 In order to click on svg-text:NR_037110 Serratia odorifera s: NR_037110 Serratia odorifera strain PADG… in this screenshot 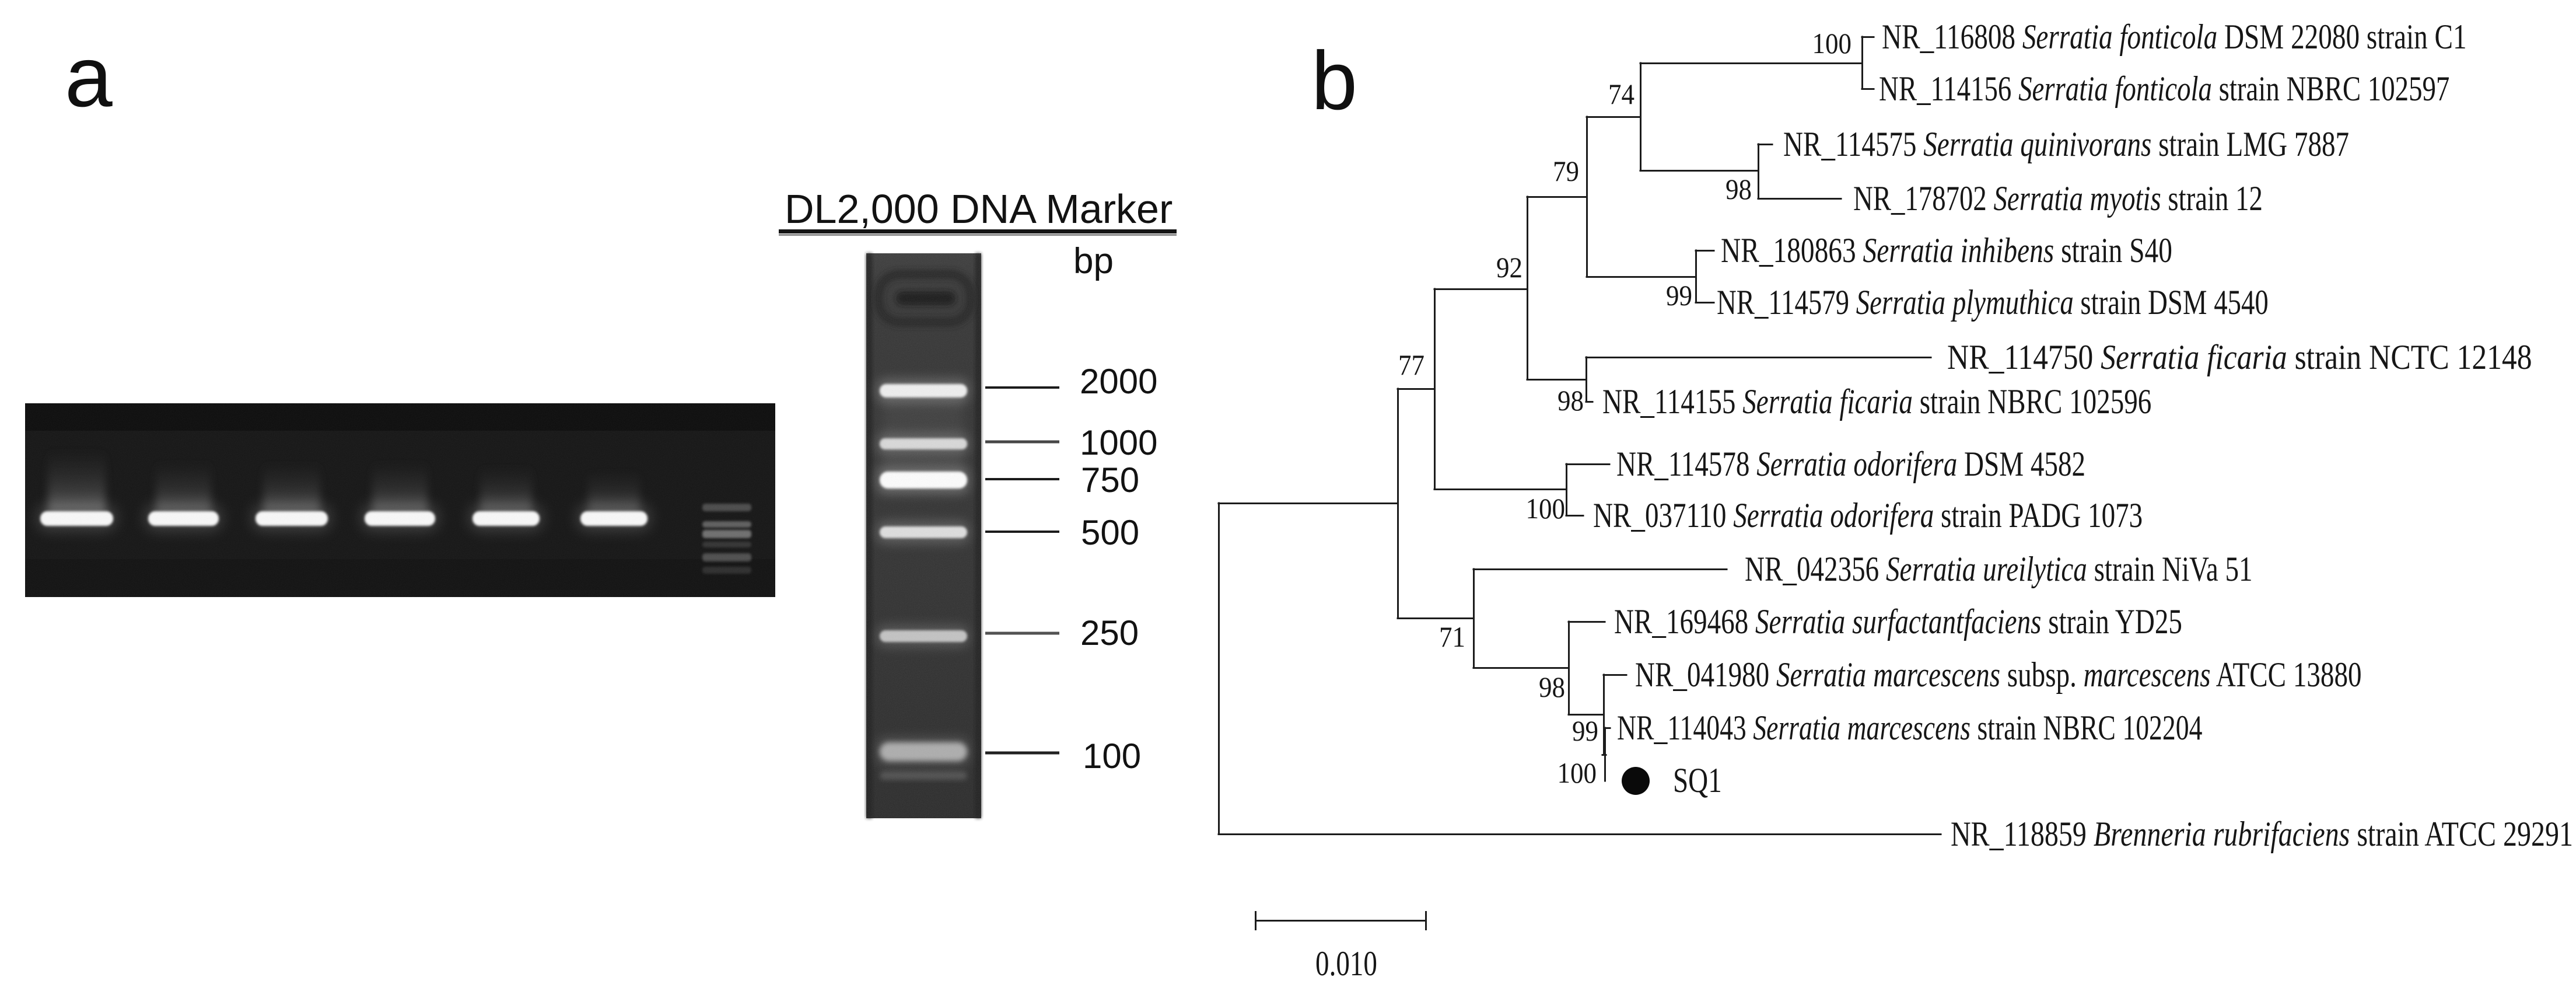, I will do `click(1868, 515)`.